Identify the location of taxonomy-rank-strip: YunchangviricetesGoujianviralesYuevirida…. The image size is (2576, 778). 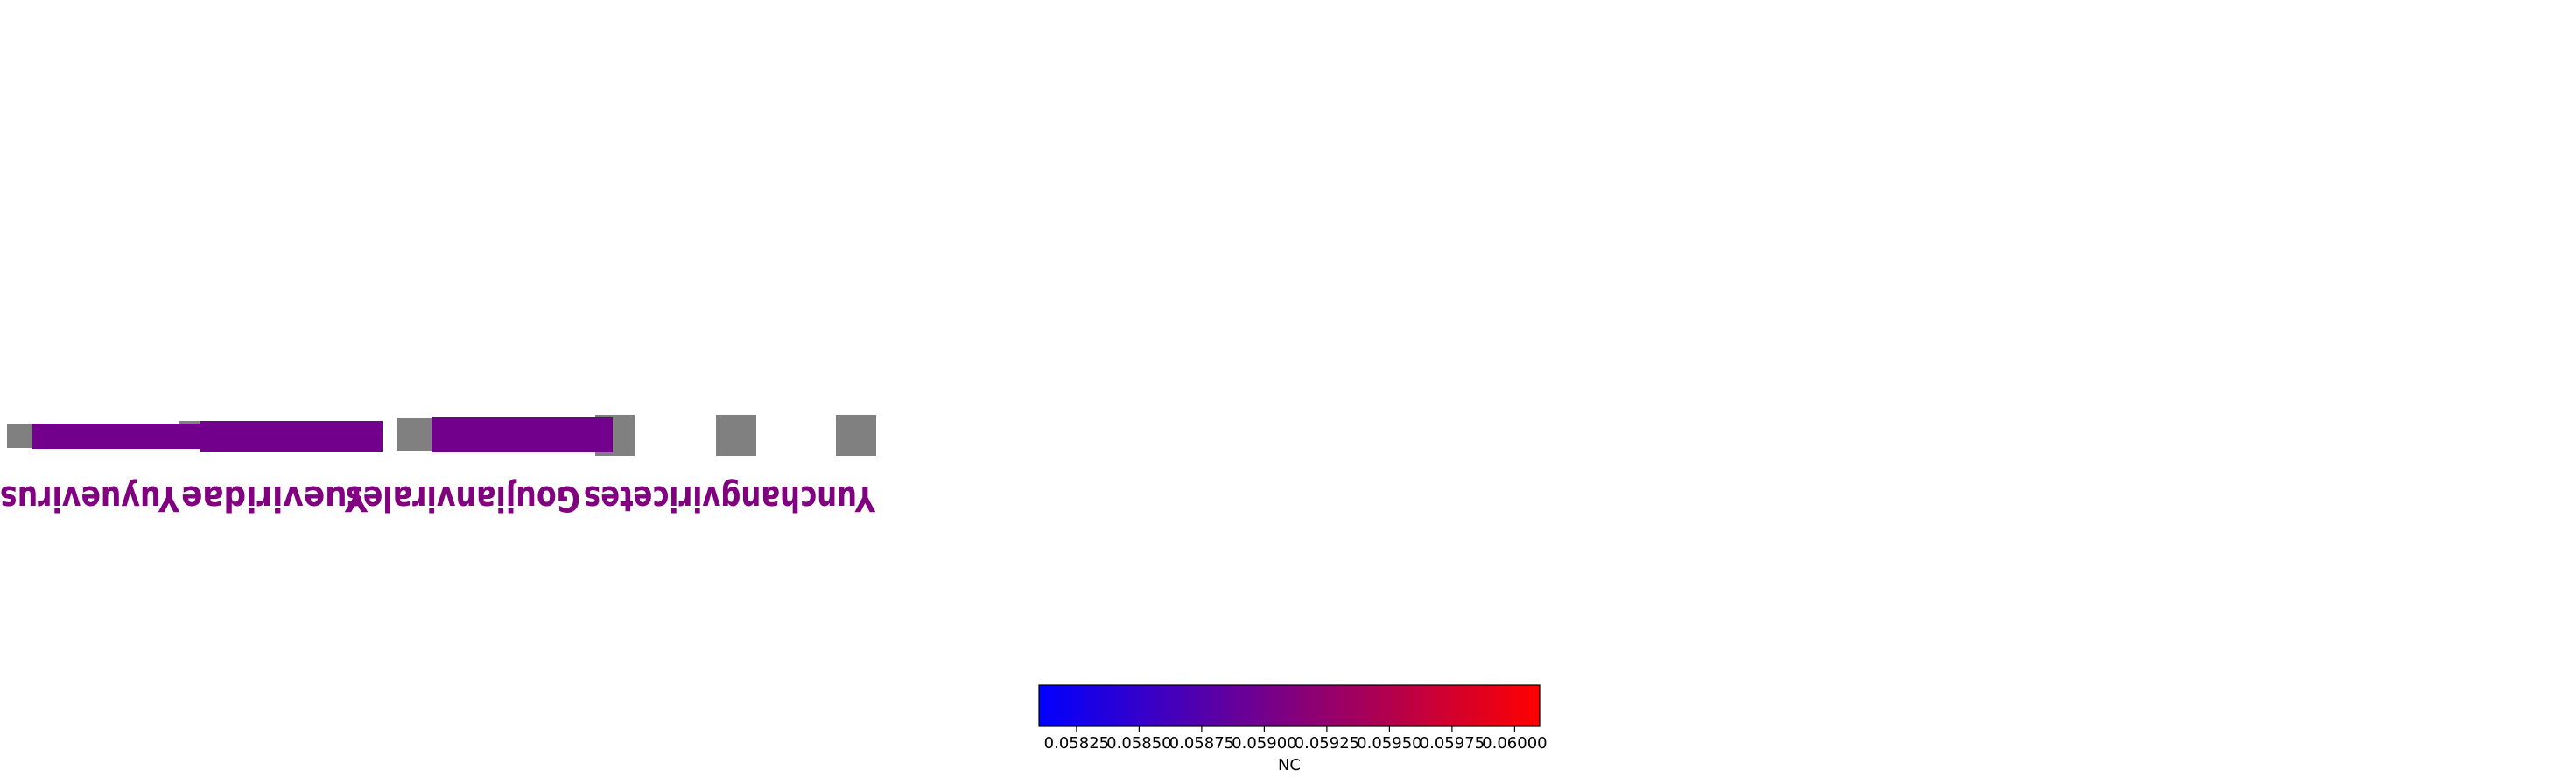
(438, 466).